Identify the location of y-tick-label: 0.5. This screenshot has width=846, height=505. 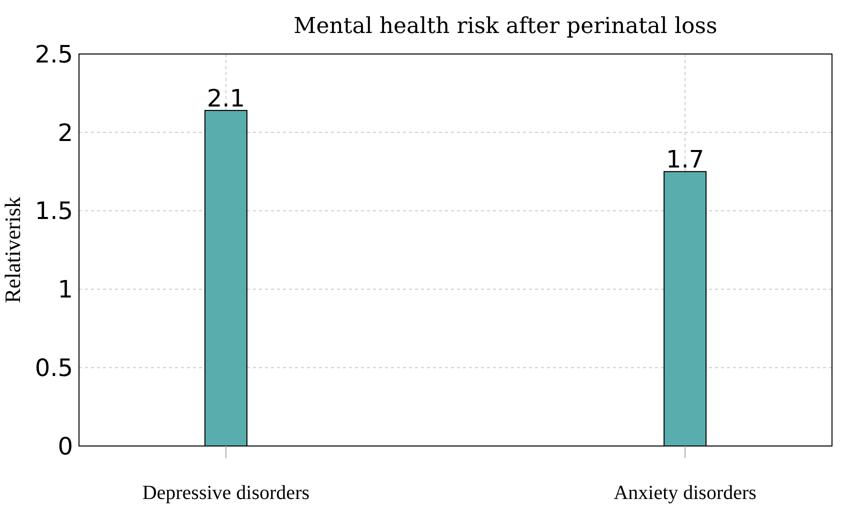
(53, 368).